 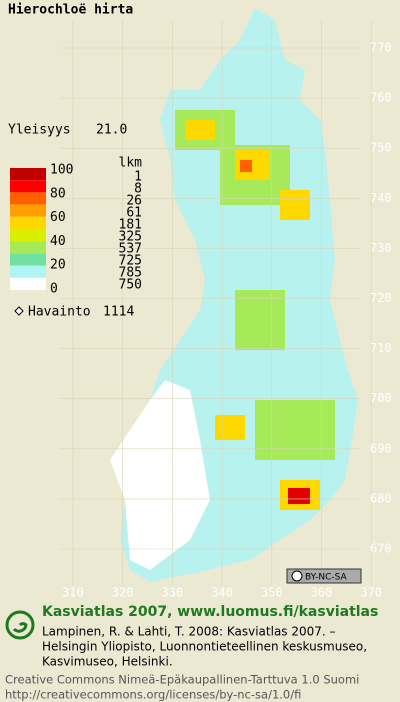 I want to click on frequency-label: Yleisyys, so click(x=39, y=130).